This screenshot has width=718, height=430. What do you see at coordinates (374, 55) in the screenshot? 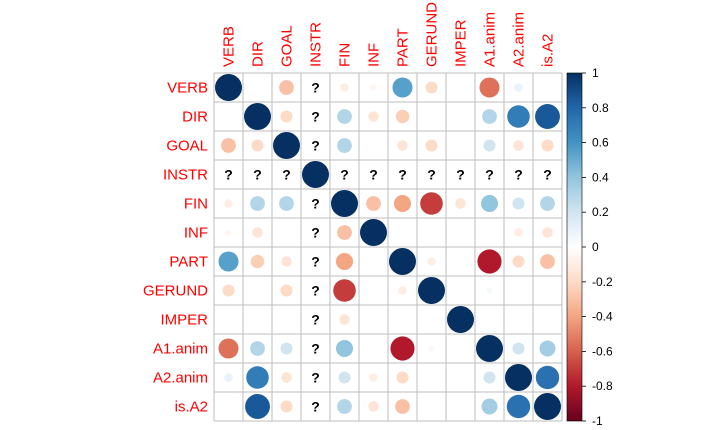
I see `column-label: INF` at bounding box center [374, 55].